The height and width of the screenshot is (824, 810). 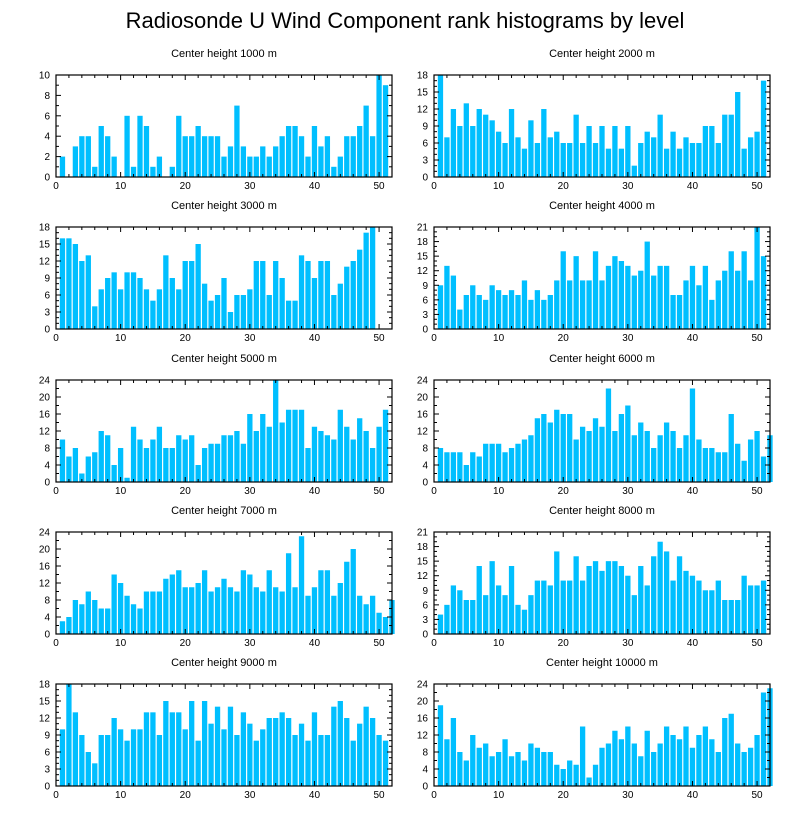 I want to click on x-tick-label: 30, so click(x=628, y=186).